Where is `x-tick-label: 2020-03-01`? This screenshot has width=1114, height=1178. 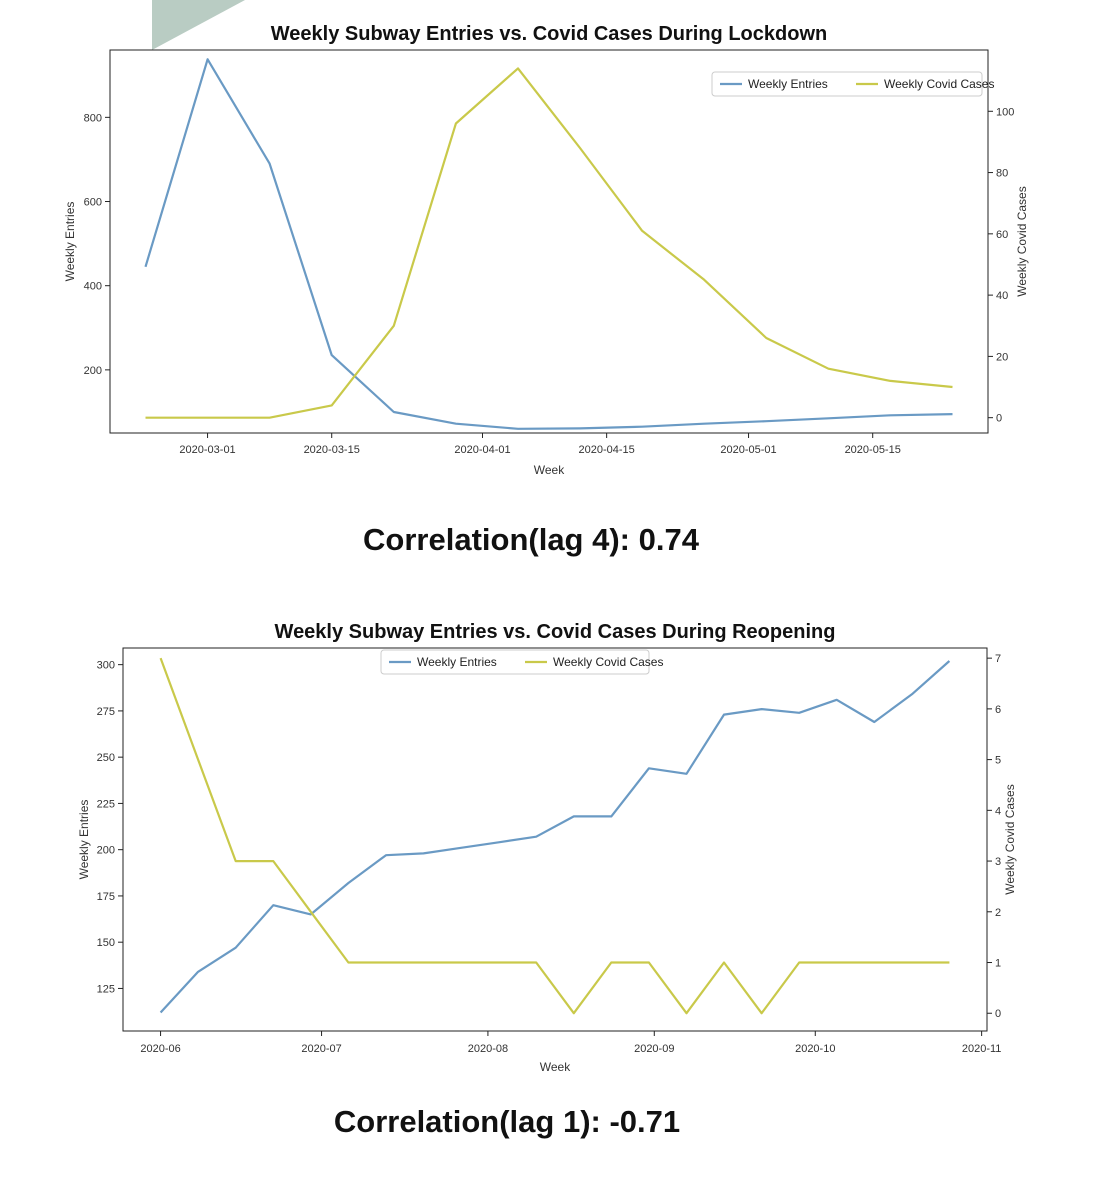 x-tick-label: 2020-03-01 is located at coordinates (207, 450).